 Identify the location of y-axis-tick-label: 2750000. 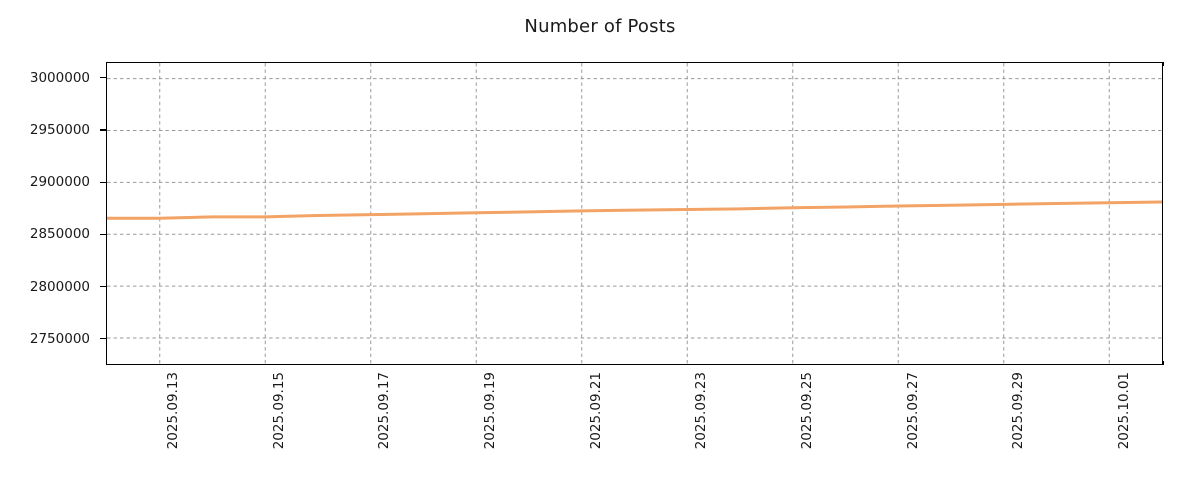
(59, 338).